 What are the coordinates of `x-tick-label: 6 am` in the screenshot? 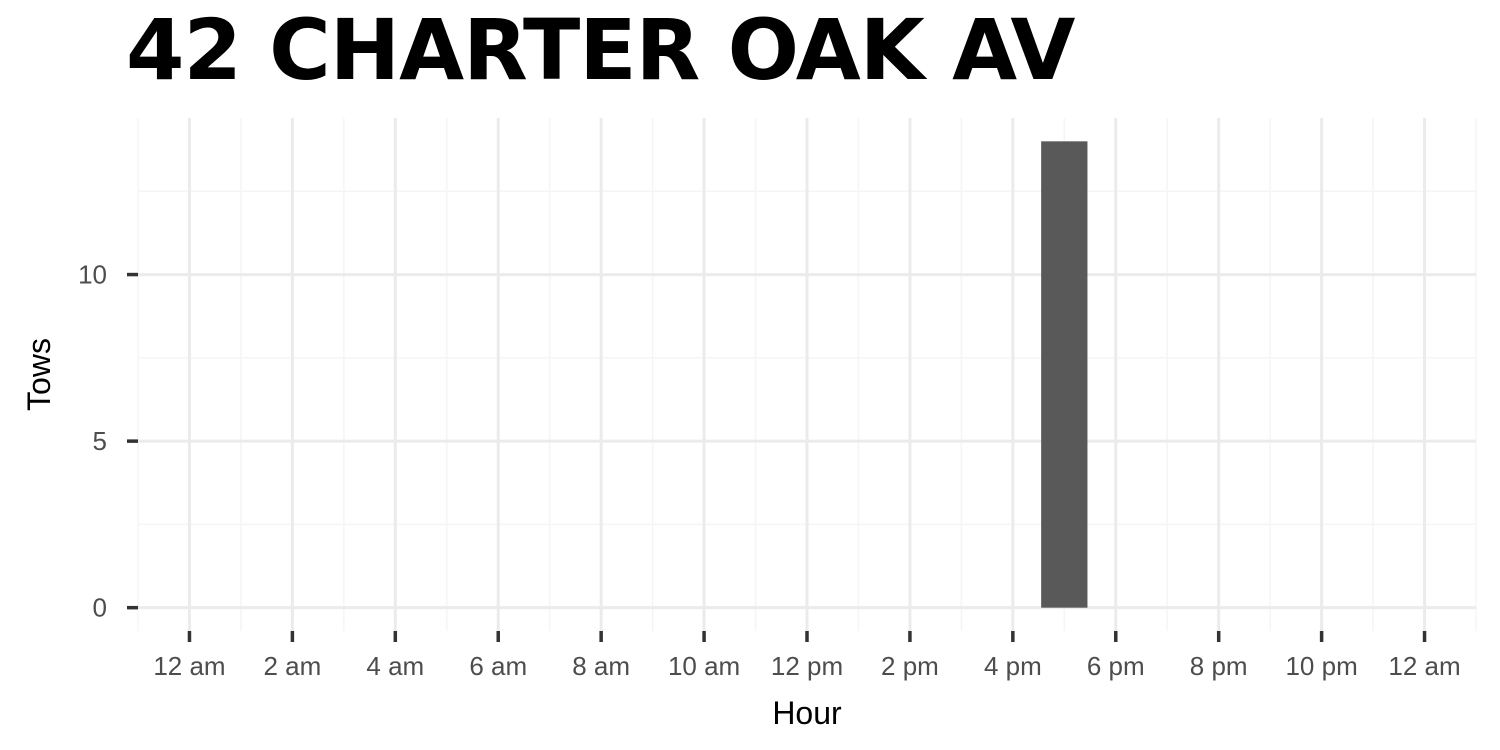 It's located at (498, 666).